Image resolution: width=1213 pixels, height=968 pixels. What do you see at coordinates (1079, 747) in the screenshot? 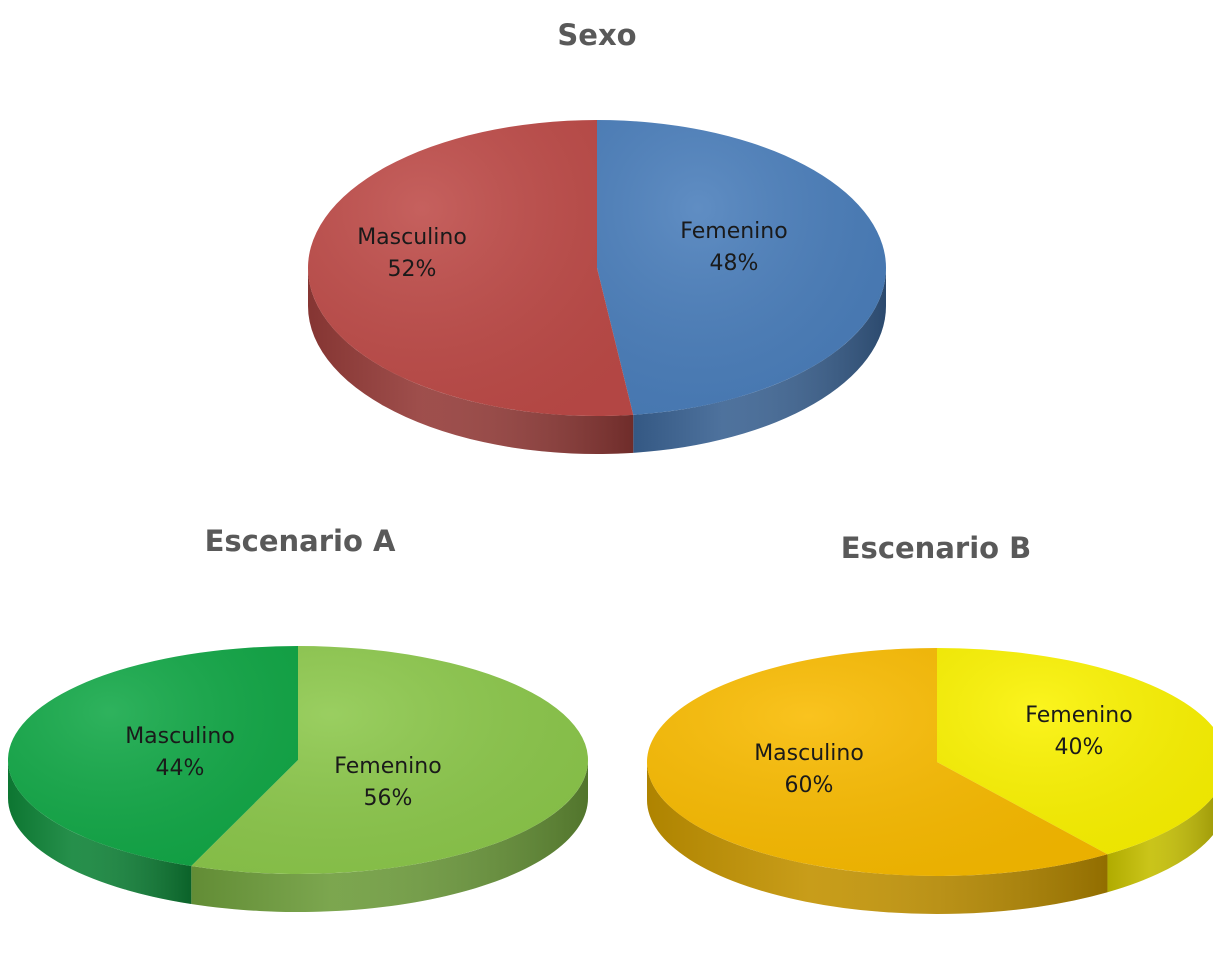
I see `slice-pct-2-0: 40%` at bounding box center [1079, 747].